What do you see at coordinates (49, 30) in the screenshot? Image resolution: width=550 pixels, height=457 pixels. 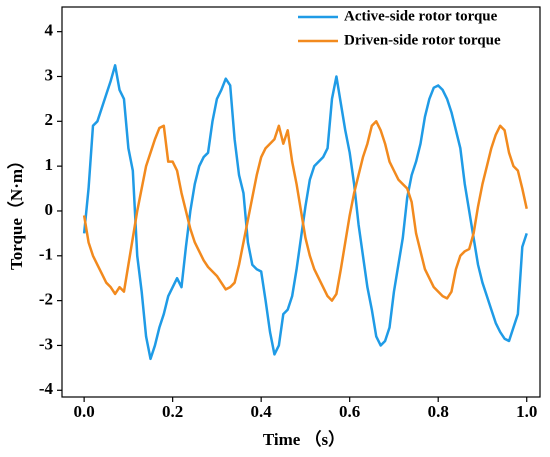 I see `y-tick-label: 4` at bounding box center [49, 30].